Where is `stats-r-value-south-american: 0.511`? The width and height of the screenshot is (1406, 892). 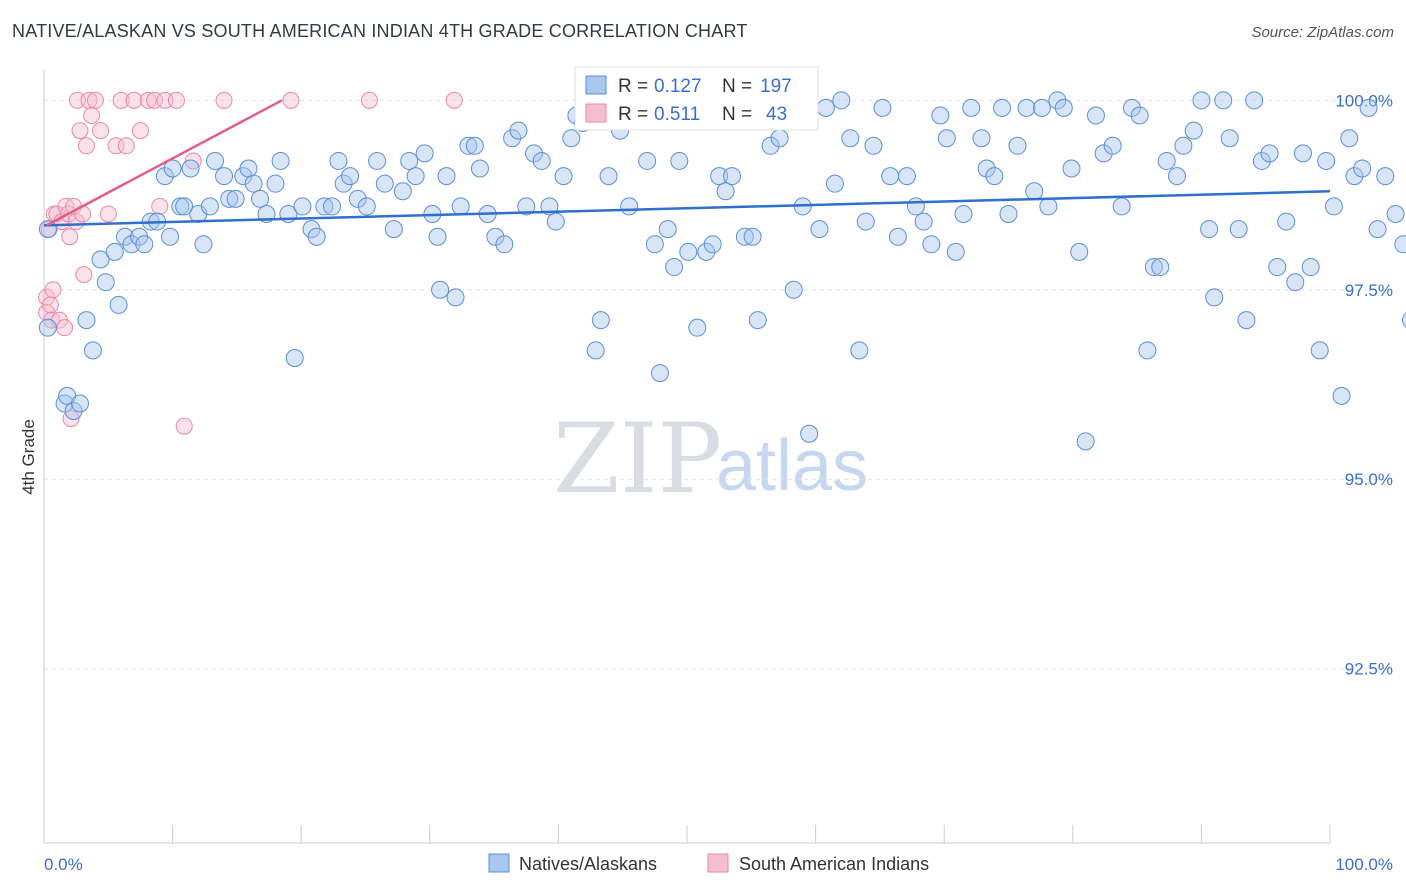
stats-r-value-south-american: 0.511 is located at coordinates (677, 114).